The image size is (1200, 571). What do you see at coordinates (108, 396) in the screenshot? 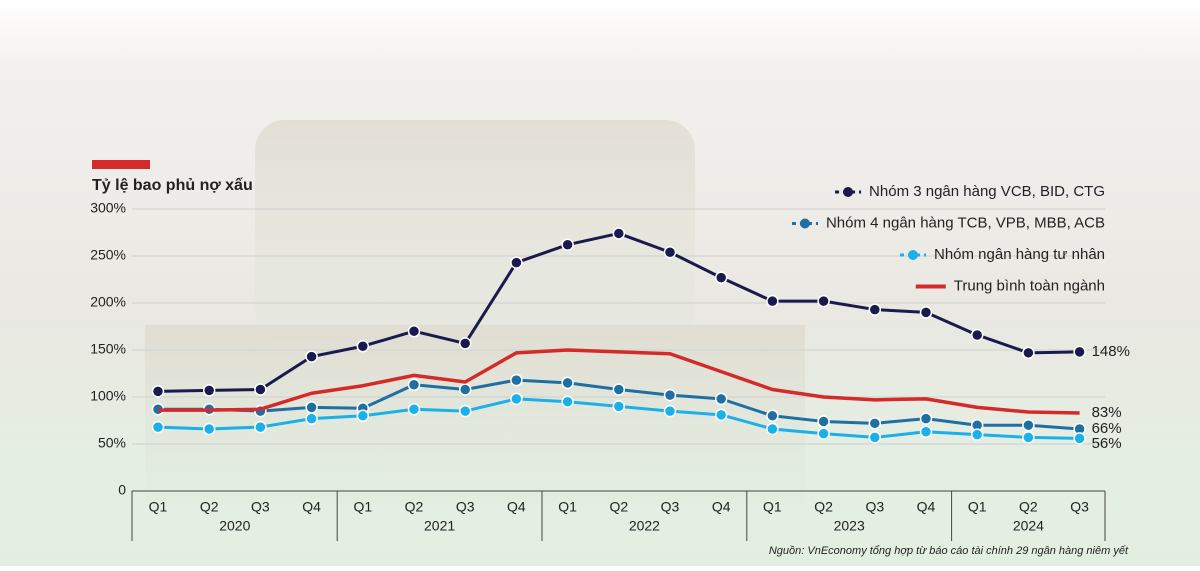
I see `y-tick-label: 100%` at bounding box center [108, 396].